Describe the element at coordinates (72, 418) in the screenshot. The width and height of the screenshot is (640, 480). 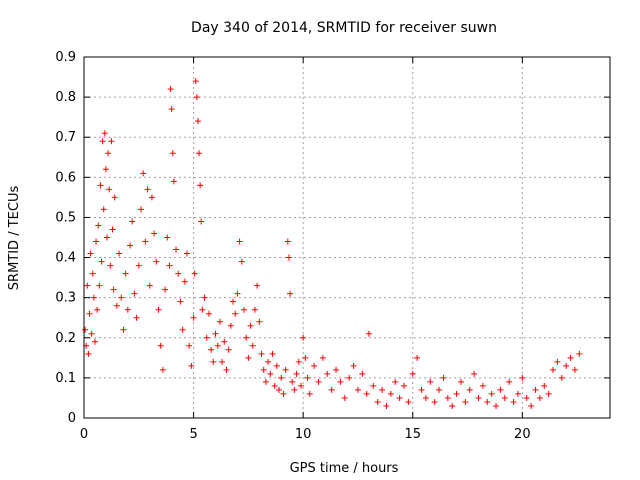
I see `y-tick-label: 0` at that location.